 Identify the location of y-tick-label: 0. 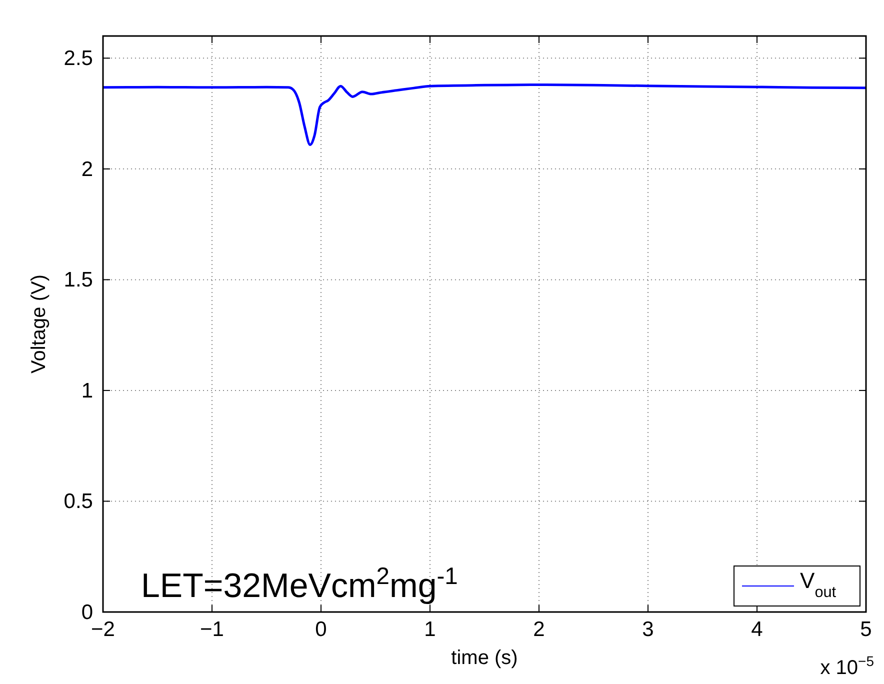
(87, 612).